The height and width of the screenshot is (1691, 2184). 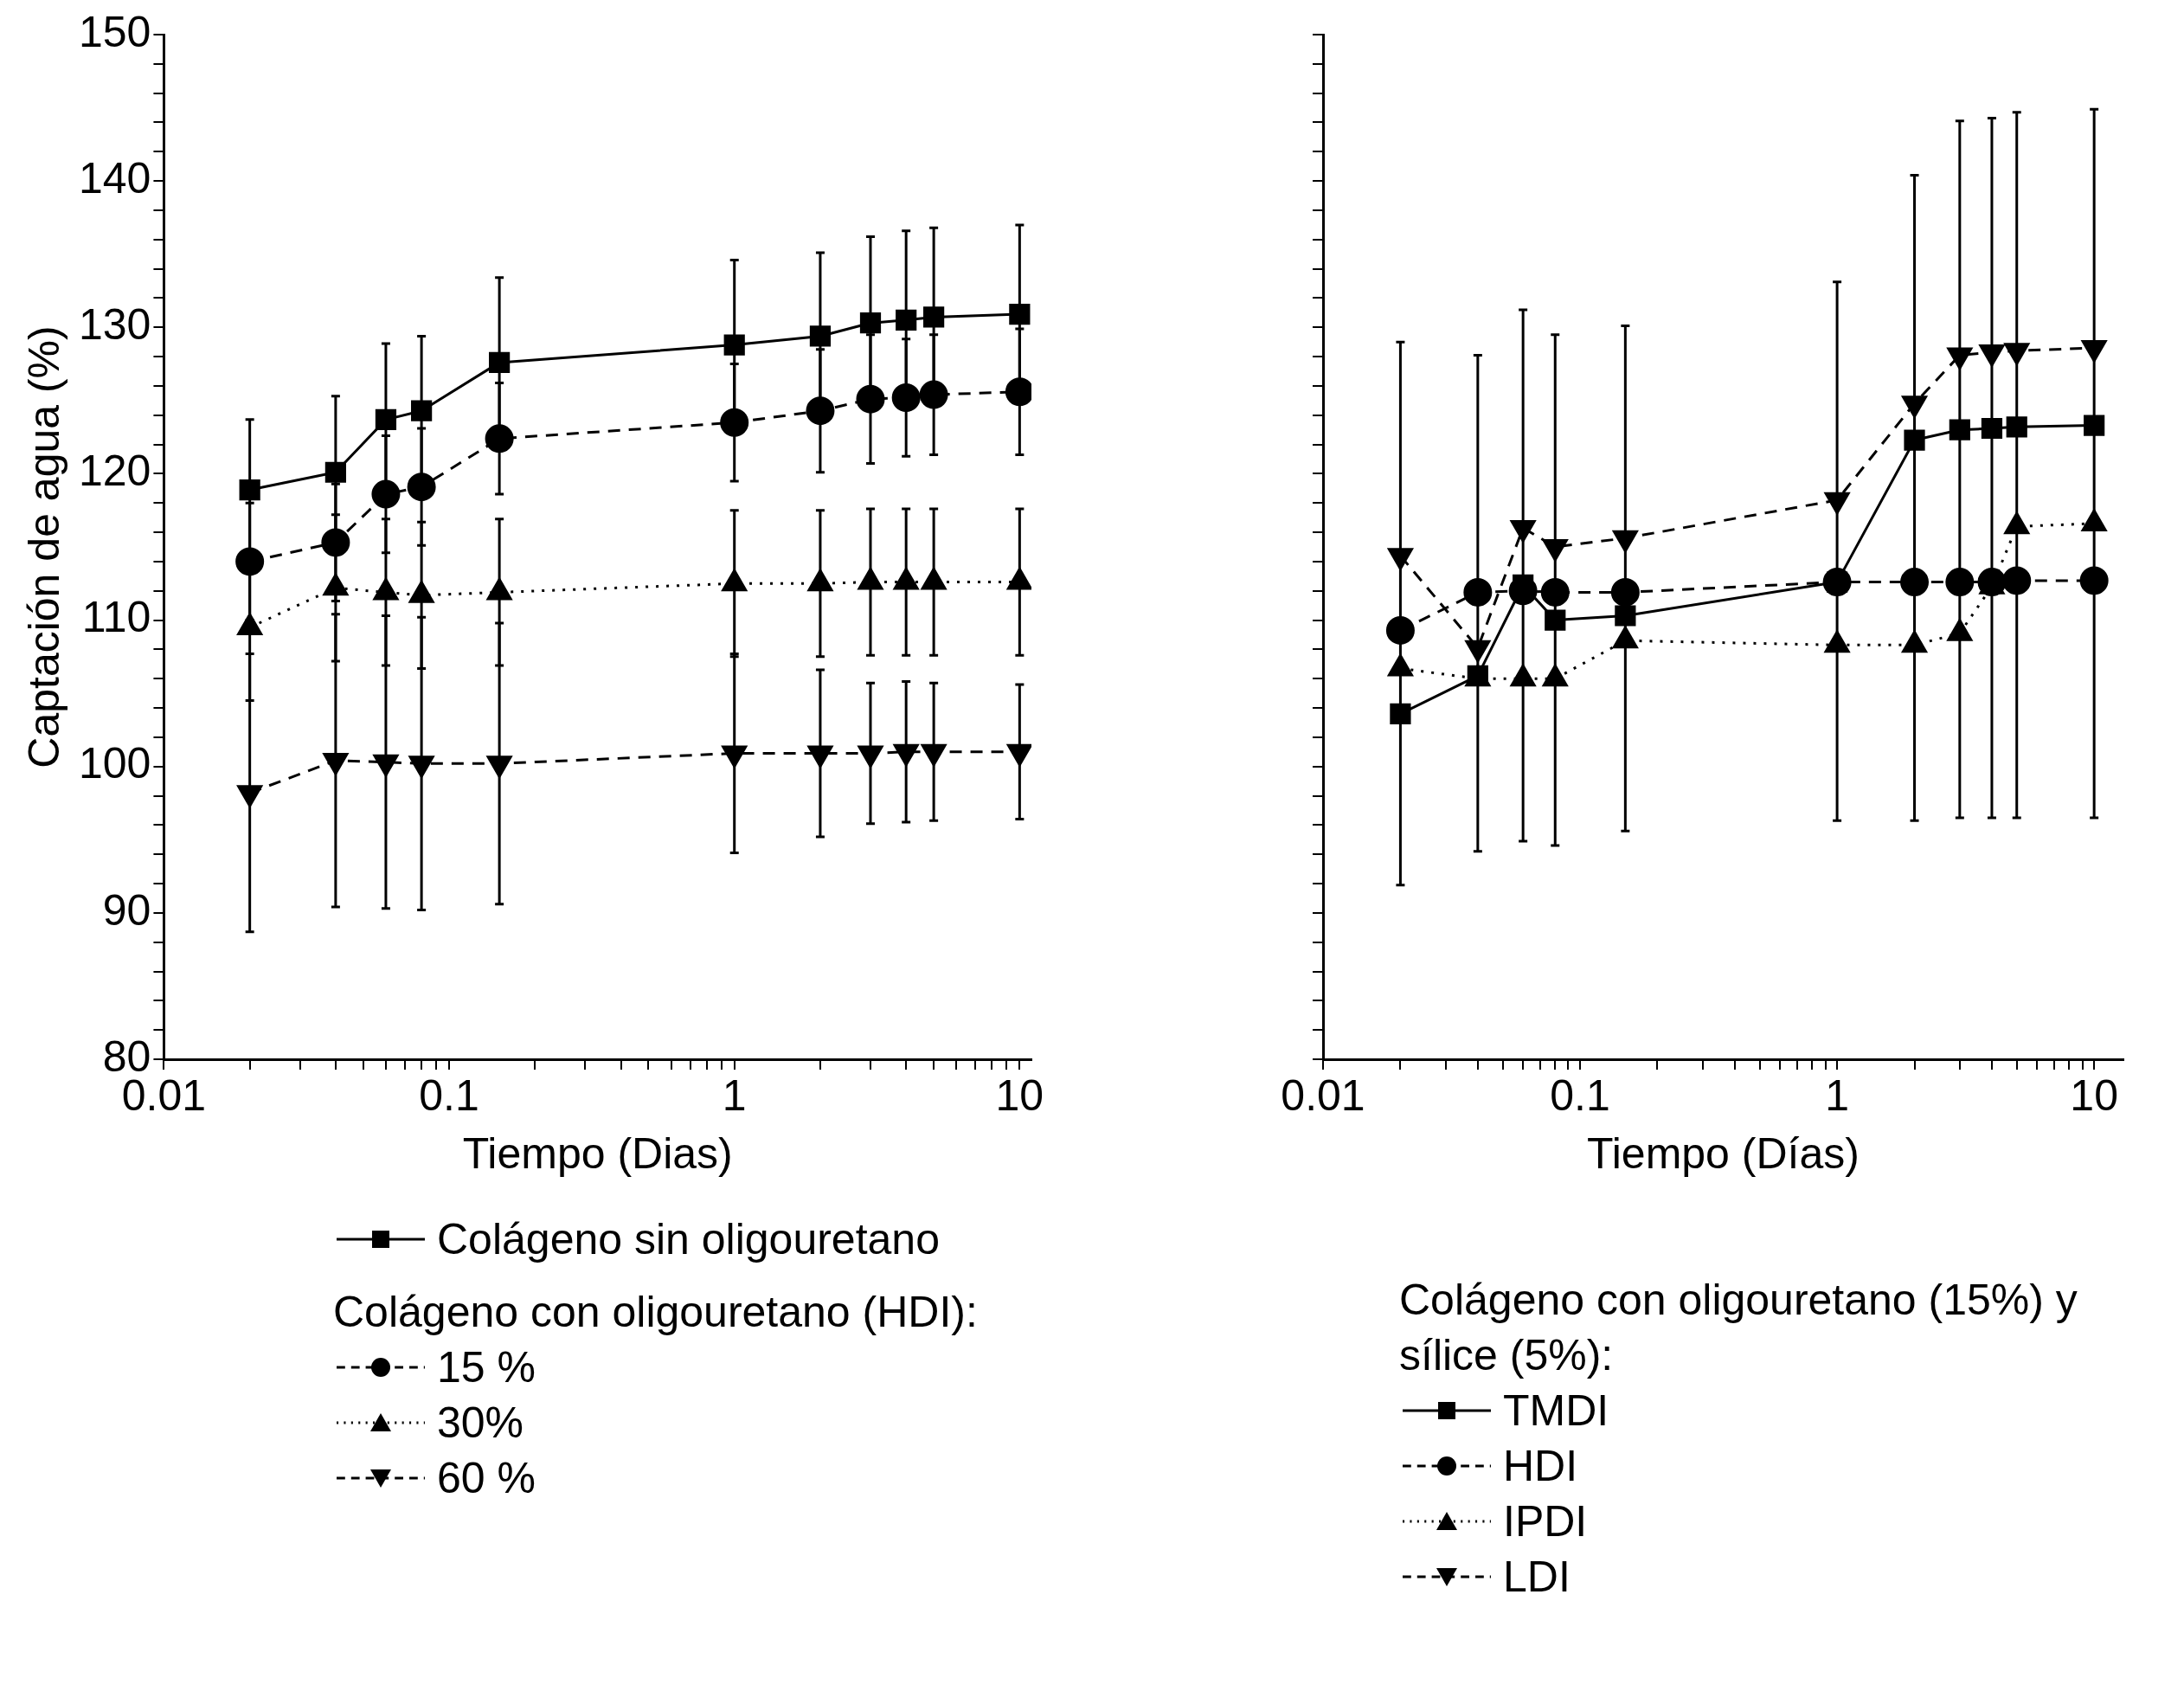 I want to click on legend-label: TMDI, so click(x=1556, y=1412).